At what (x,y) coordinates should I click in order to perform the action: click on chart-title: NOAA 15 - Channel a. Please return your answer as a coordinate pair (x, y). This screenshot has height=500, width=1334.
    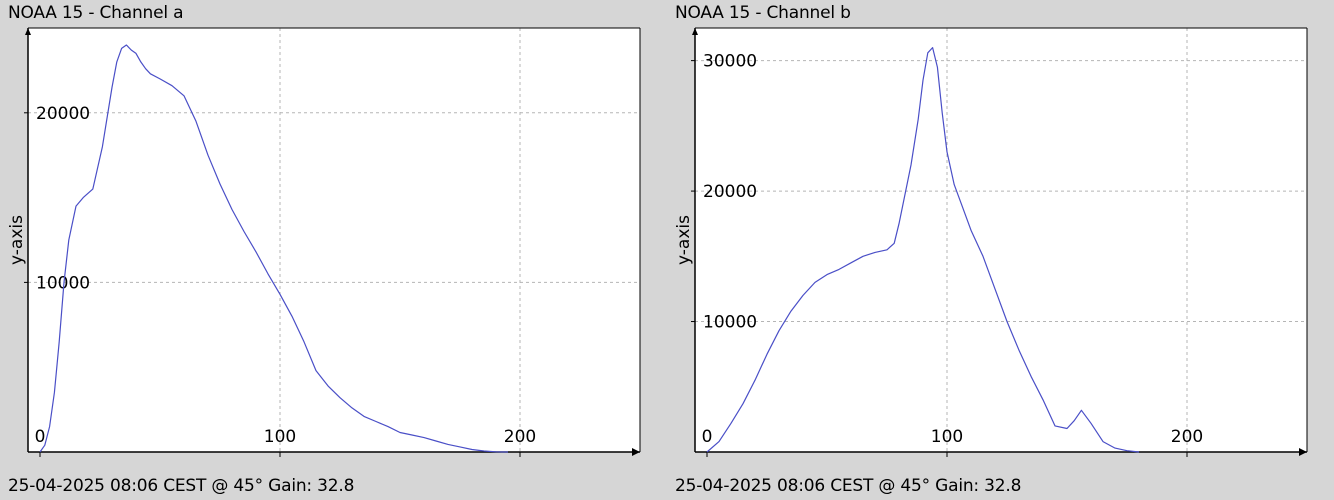
    Looking at the image, I should click on (96, 13).